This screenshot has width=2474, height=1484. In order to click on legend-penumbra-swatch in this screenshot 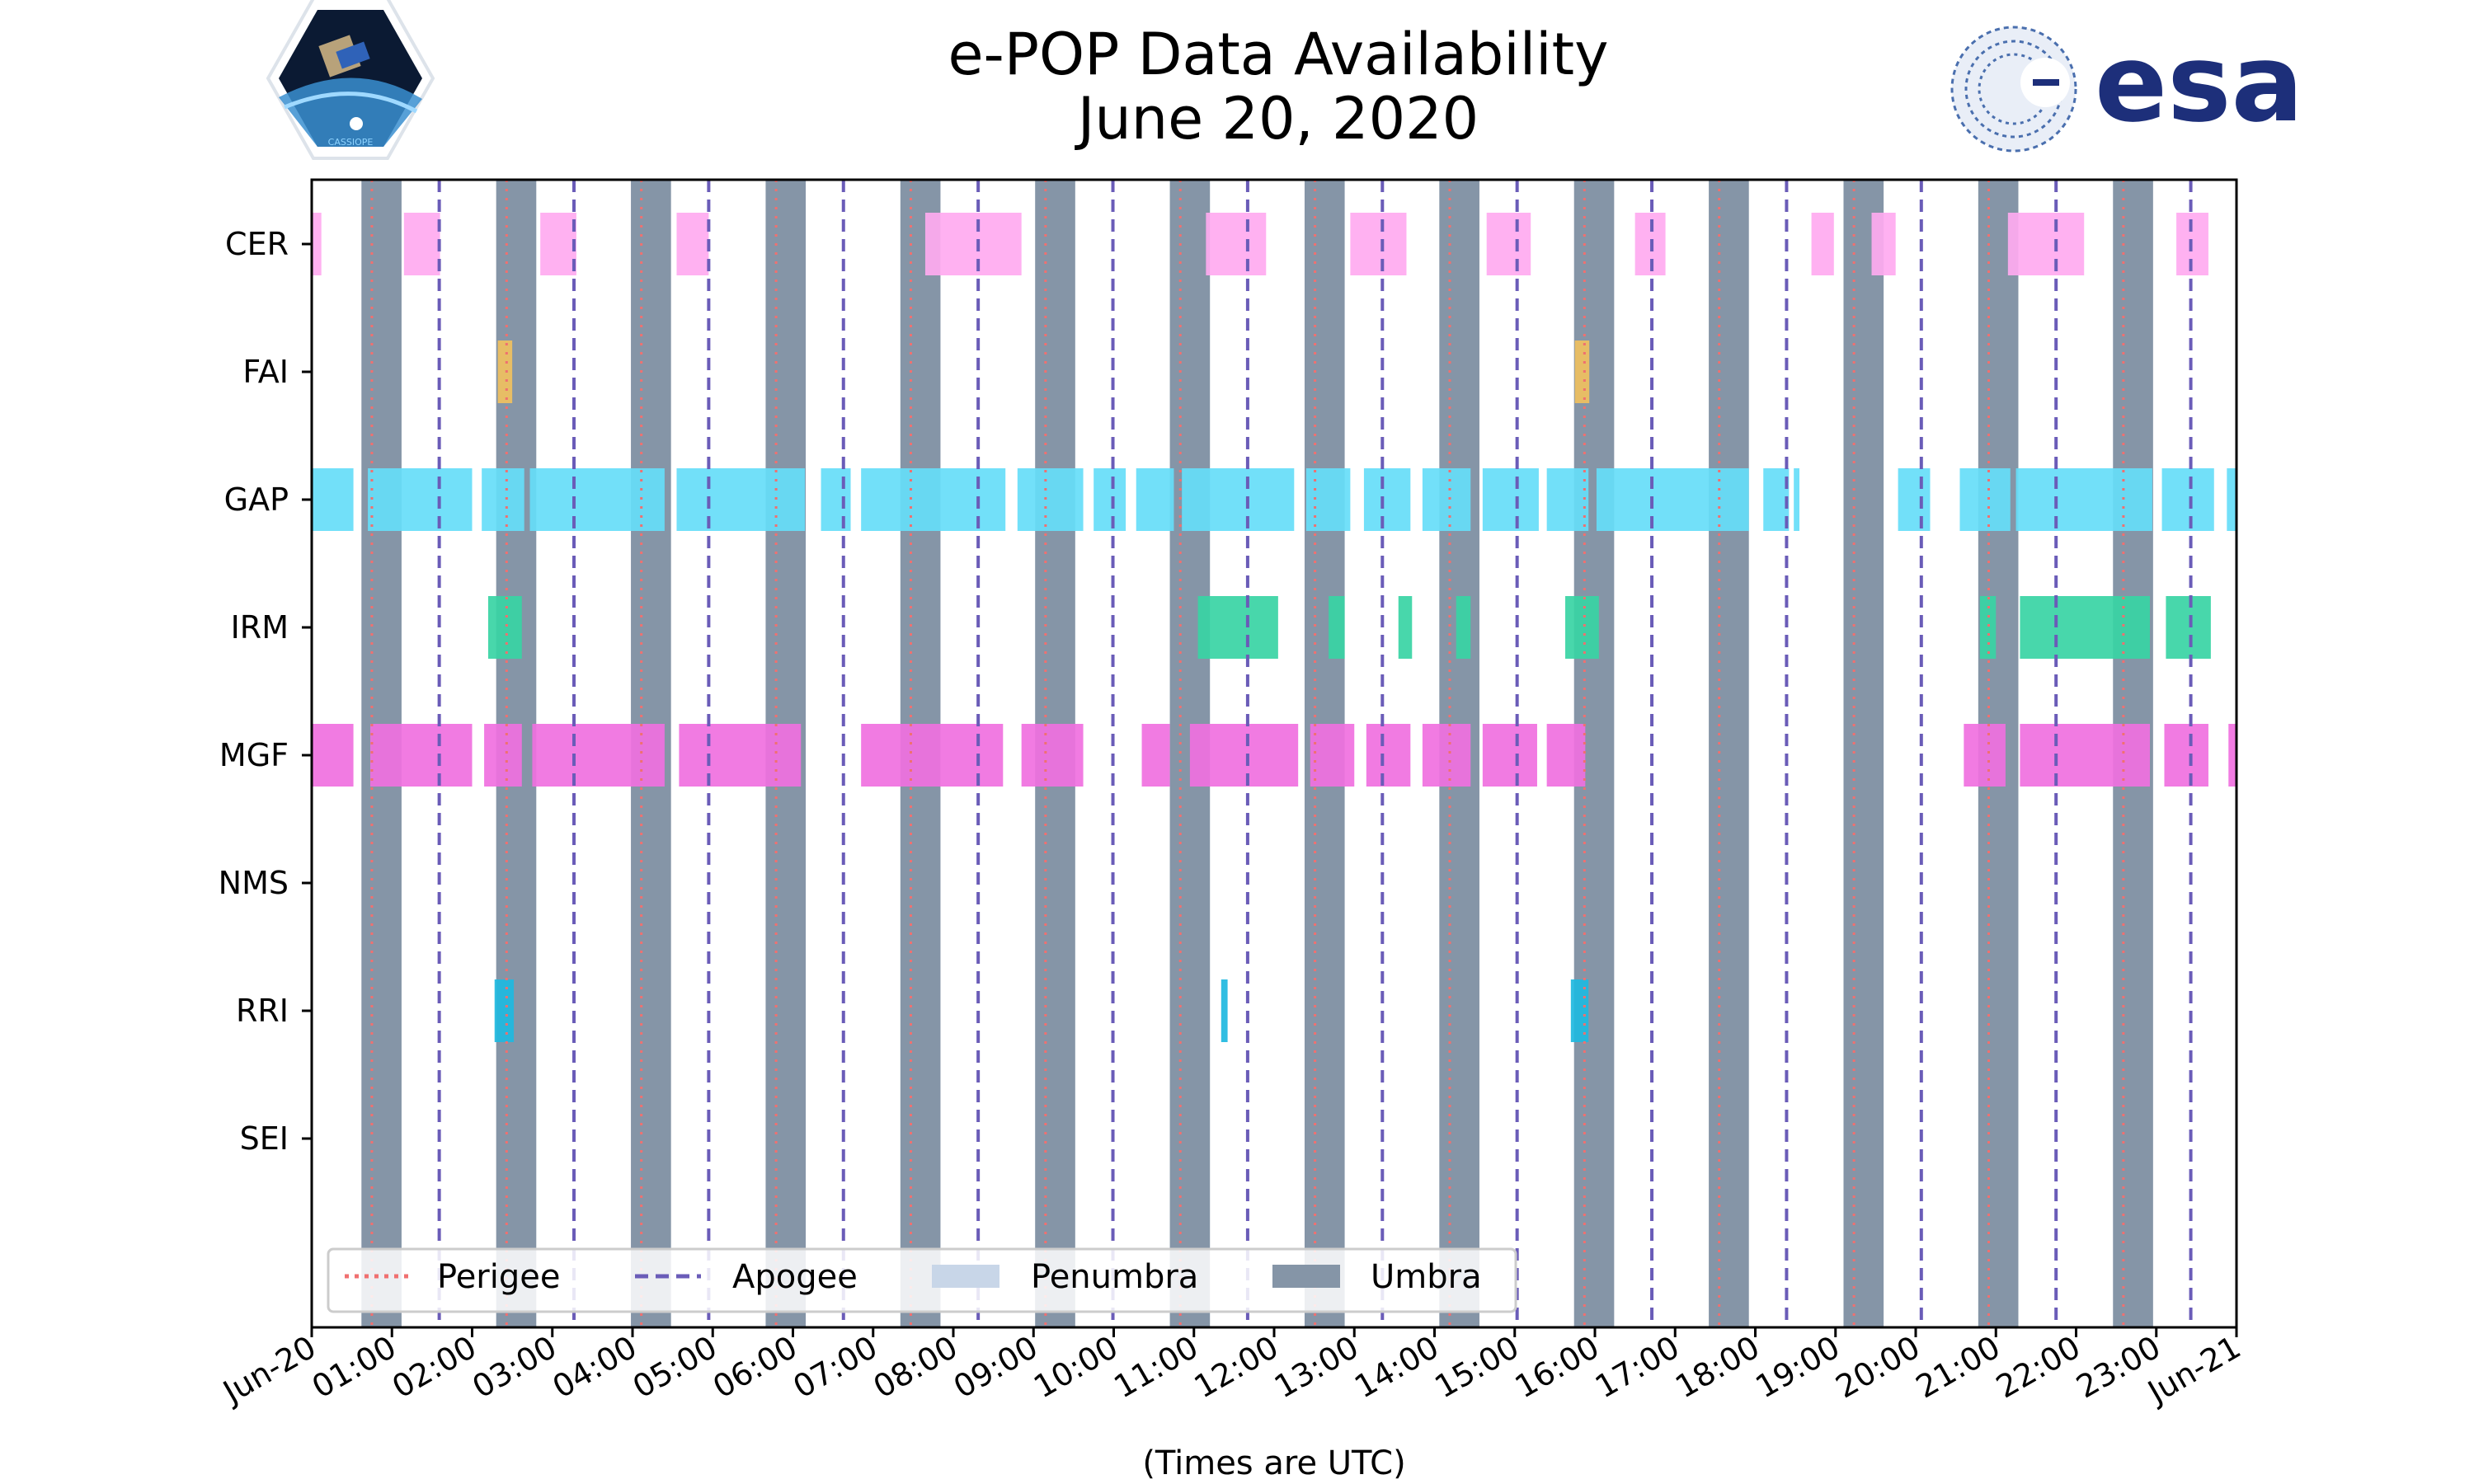, I will do `click(965, 1276)`.